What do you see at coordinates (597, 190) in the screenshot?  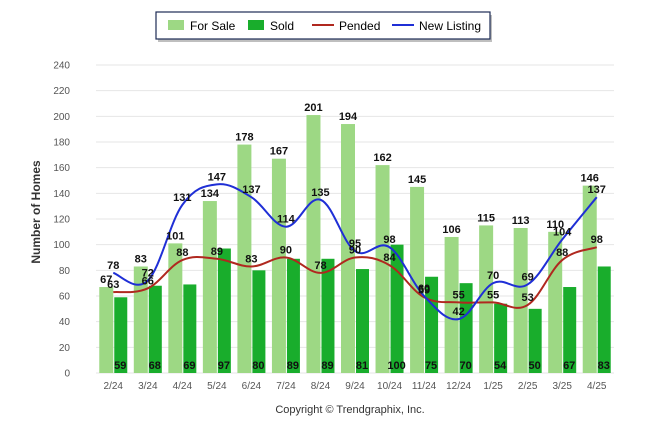 I see `data-label-new-listing: 137` at bounding box center [597, 190].